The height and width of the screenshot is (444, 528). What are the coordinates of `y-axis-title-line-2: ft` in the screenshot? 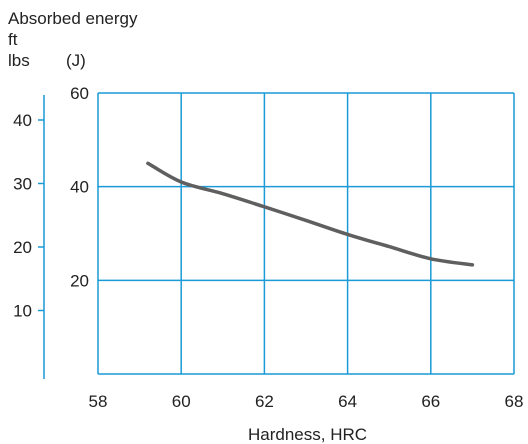 It's located at (13, 39).